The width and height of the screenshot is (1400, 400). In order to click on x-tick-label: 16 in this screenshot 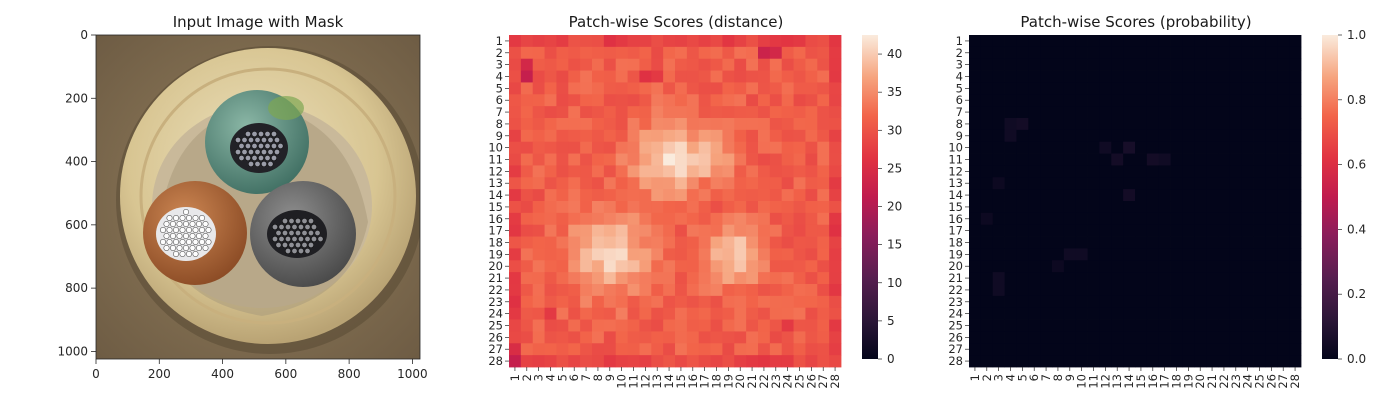, I will do `click(693, 381)`.